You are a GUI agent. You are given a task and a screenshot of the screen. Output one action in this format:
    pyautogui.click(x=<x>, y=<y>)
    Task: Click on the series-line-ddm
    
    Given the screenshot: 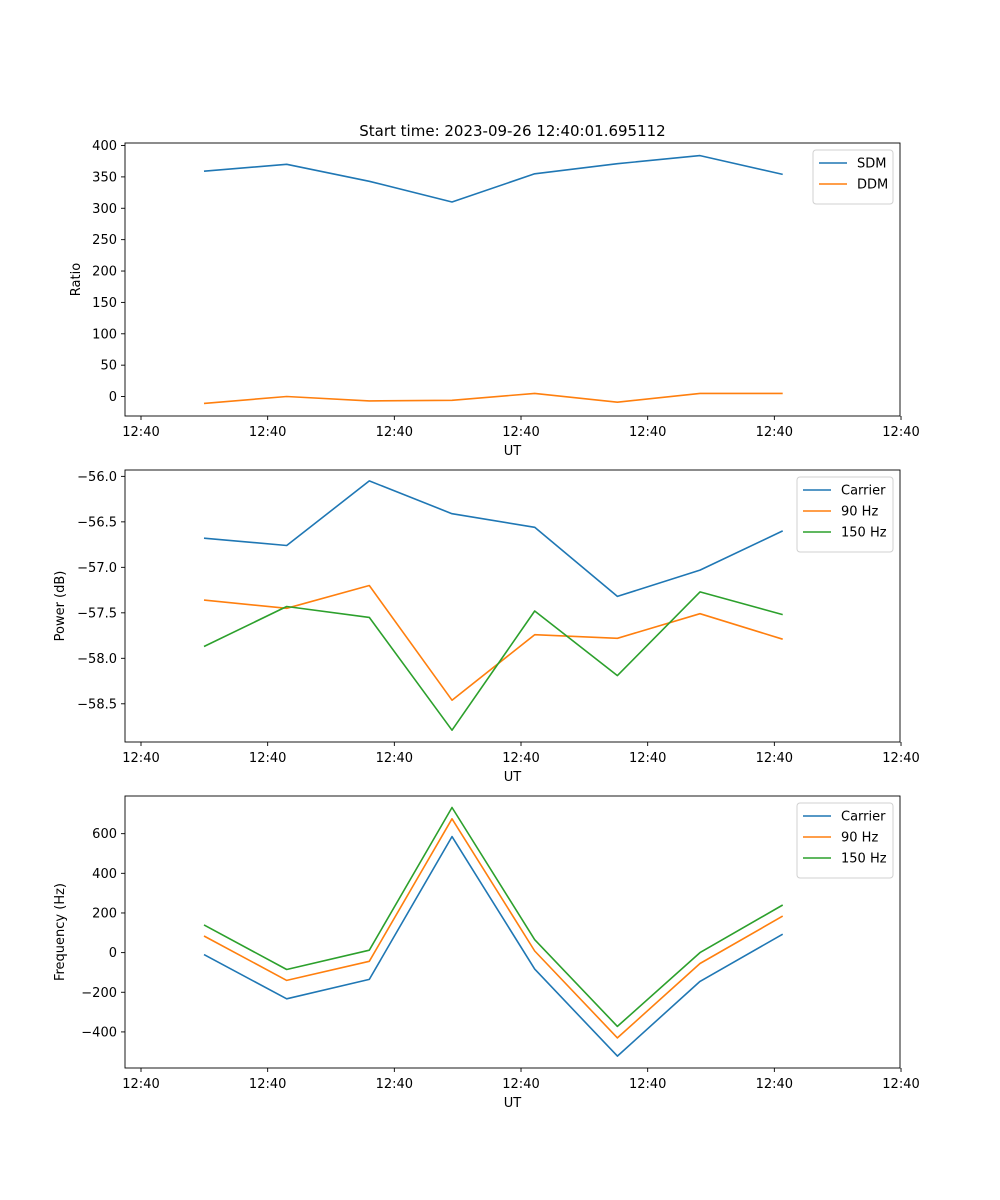 What is the action you would take?
    pyautogui.click(x=493, y=398)
    